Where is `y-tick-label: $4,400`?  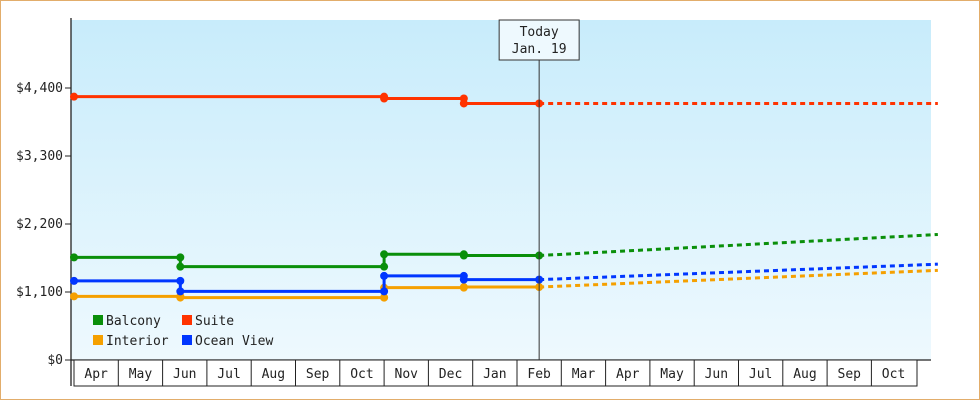 y-tick-label: $4,400 is located at coordinates (39, 88).